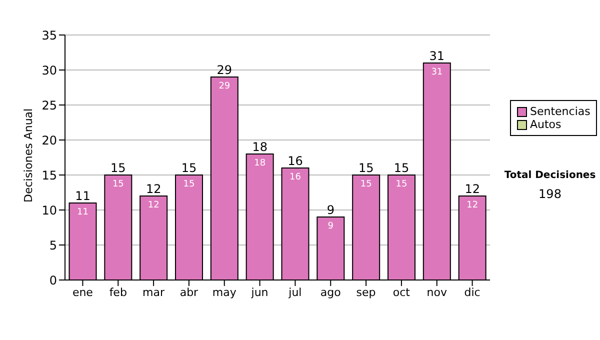 This screenshot has width=600, height=340. What do you see at coordinates (49, 35) in the screenshot?
I see `y-tick-label: 35` at bounding box center [49, 35].